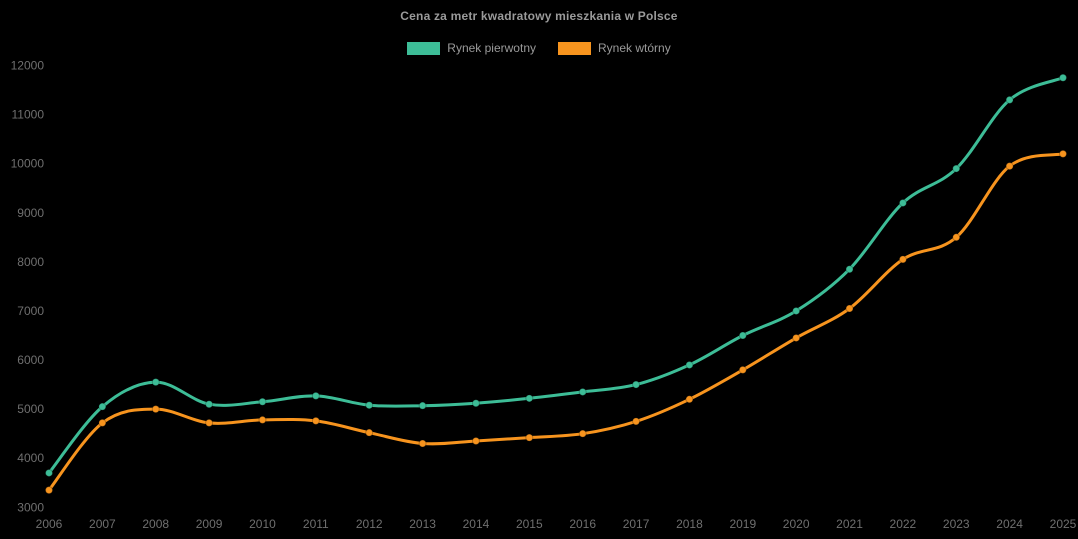 The image size is (1078, 539). Describe the element at coordinates (582, 524) in the screenshot. I see `x-tick-label: 2016` at that location.